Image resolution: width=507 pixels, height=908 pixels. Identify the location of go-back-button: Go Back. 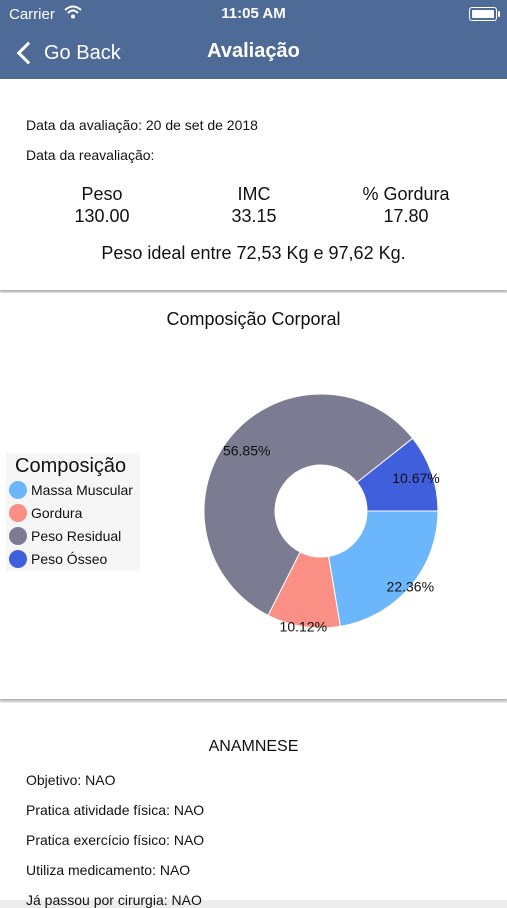
(67, 53).